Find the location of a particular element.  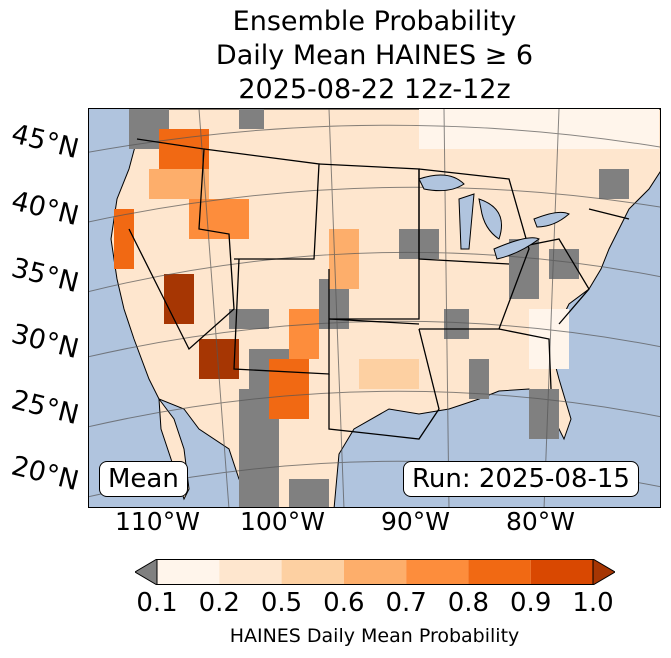

run-label: Run: 2025-08-15 is located at coordinates (521, 479).